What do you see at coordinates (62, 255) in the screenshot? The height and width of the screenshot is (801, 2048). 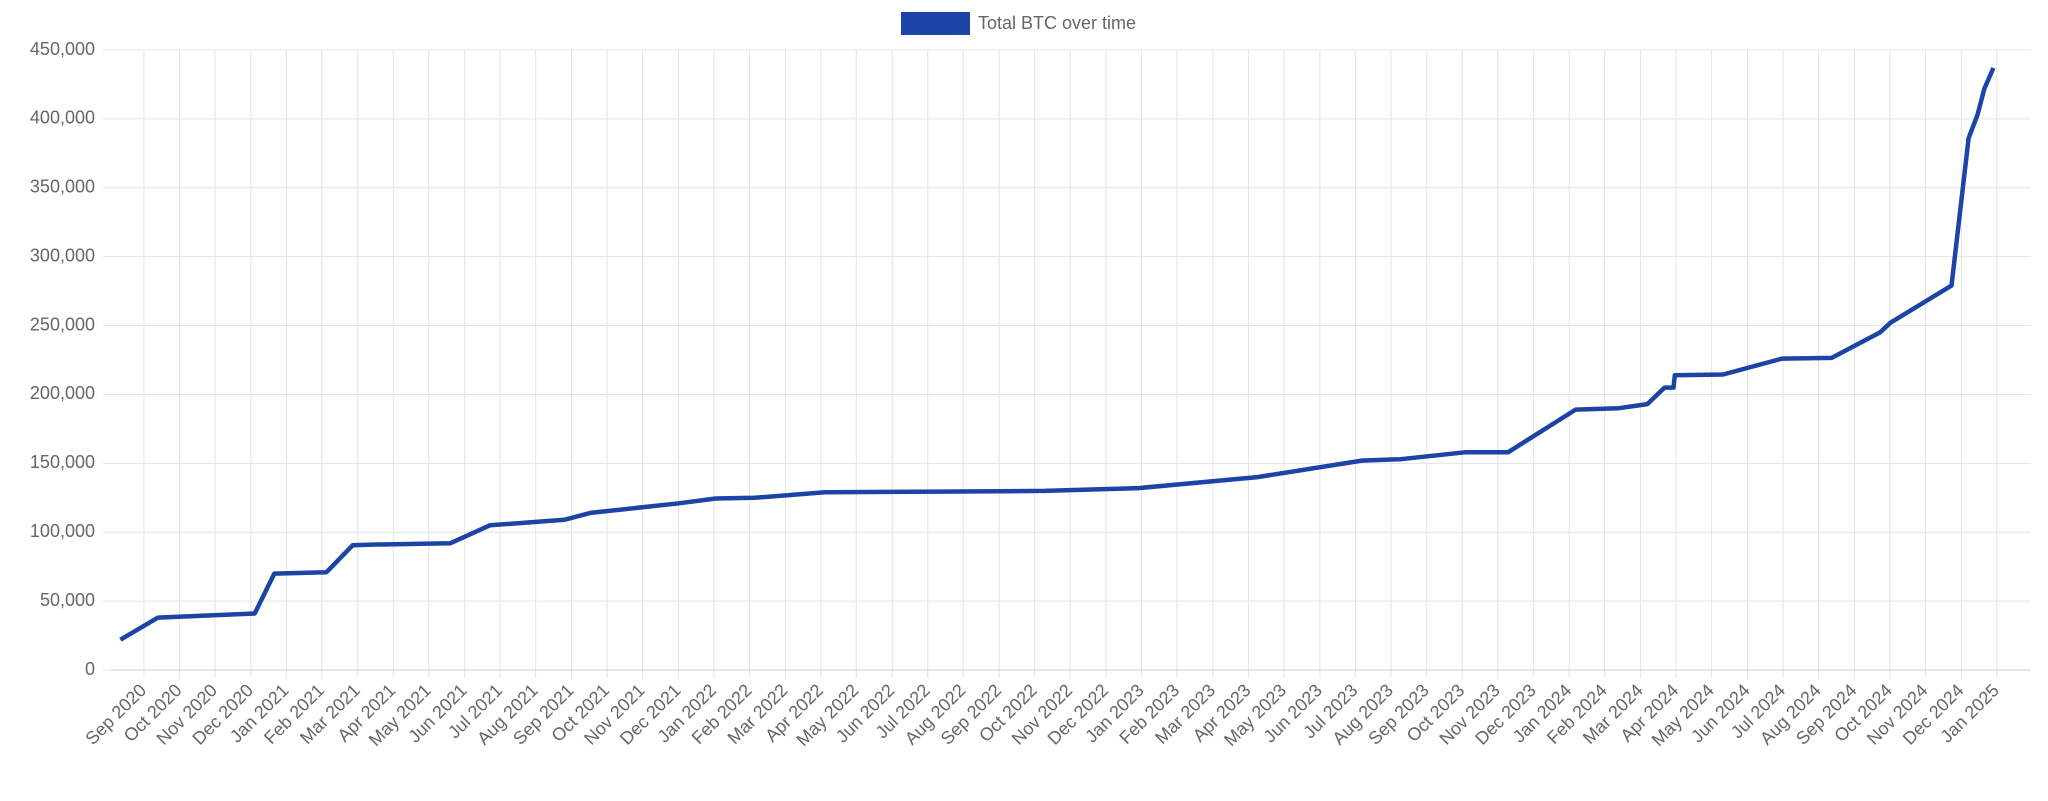 I see `y-tick-label: 300,000` at bounding box center [62, 255].